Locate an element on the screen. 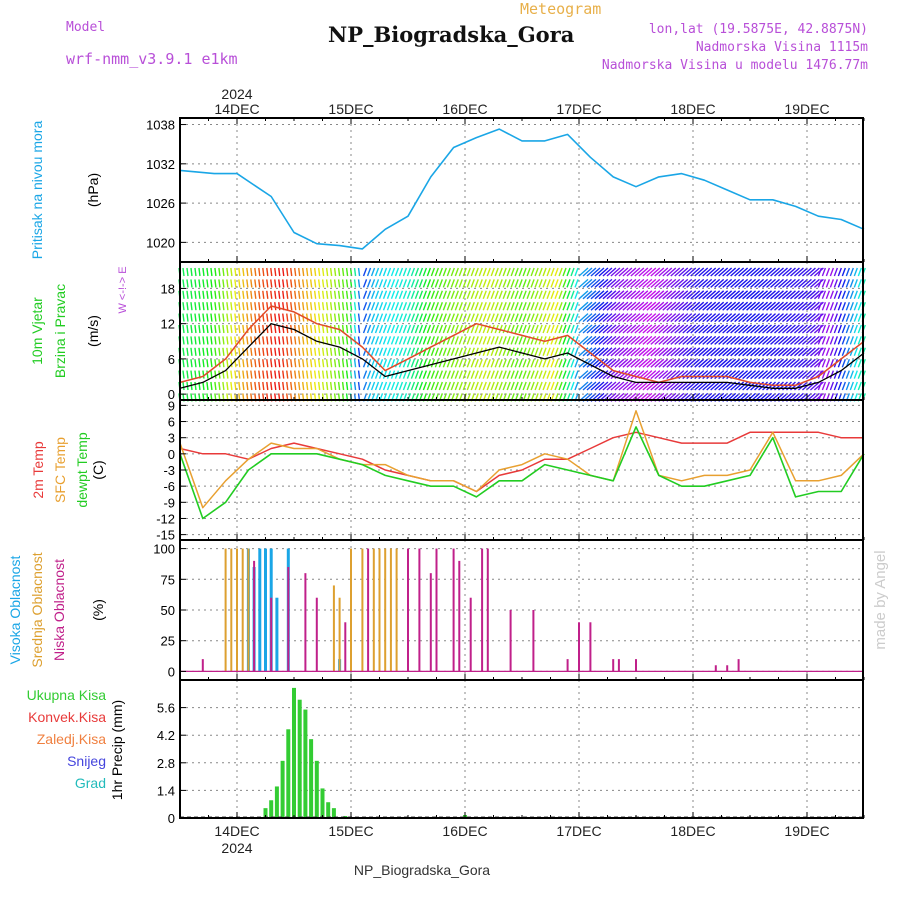 This screenshot has height=900, width=900. y-tick-label: 18 is located at coordinates (168, 288).